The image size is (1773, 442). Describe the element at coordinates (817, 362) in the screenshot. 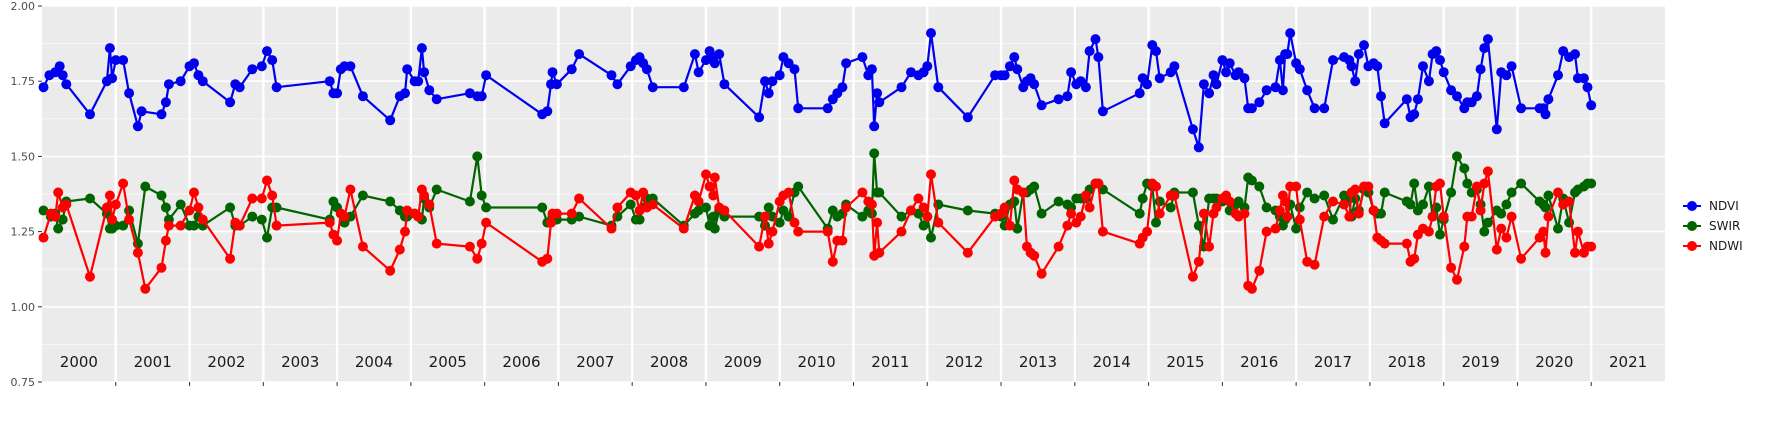

I see `year-label: 2010` at that location.